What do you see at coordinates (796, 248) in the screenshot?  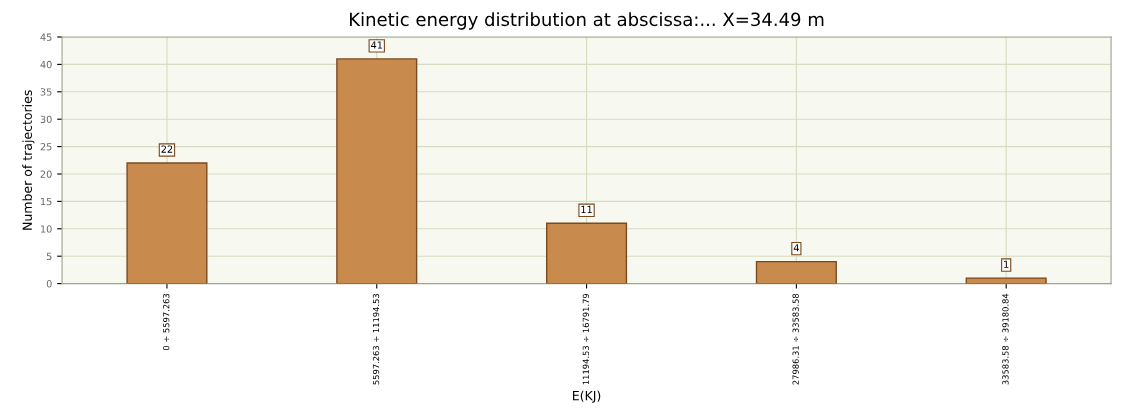 I see `data-label: 4` at bounding box center [796, 248].